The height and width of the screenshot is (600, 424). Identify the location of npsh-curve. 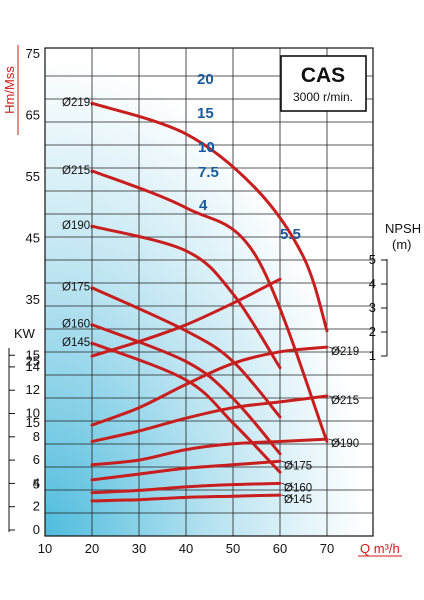
(186, 317).